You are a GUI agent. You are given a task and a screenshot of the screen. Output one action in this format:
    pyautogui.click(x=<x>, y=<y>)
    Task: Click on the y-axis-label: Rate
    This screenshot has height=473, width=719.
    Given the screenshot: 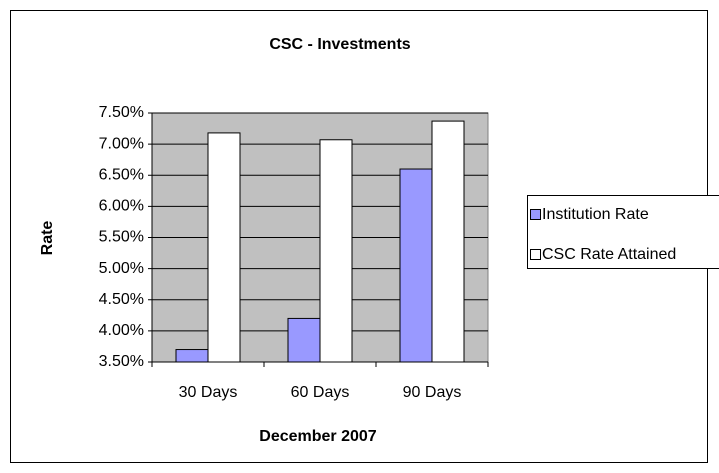 What is the action you would take?
    pyautogui.click(x=47, y=238)
    